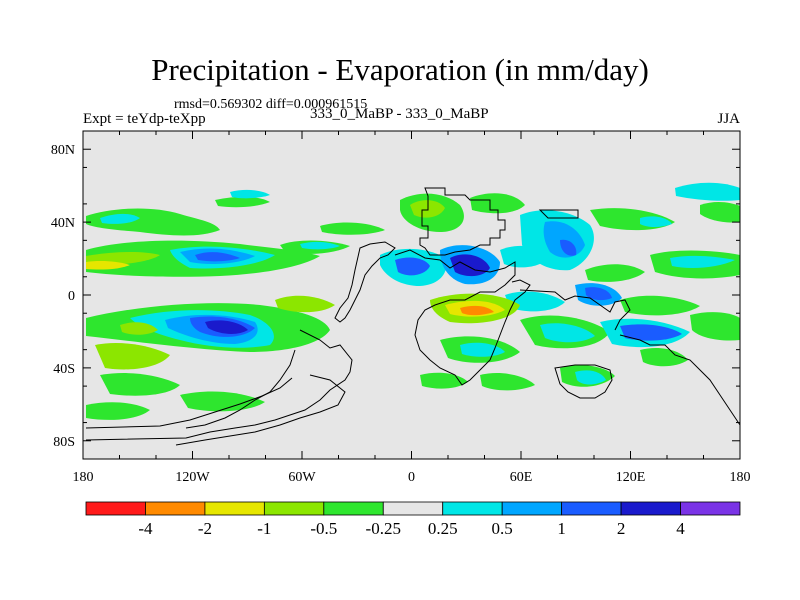 The height and width of the screenshot is (600, 800). What do you see at coordinates (264, 528) in the screenshot?
I see `legend-label: -1` at bounding box center [264, 528].